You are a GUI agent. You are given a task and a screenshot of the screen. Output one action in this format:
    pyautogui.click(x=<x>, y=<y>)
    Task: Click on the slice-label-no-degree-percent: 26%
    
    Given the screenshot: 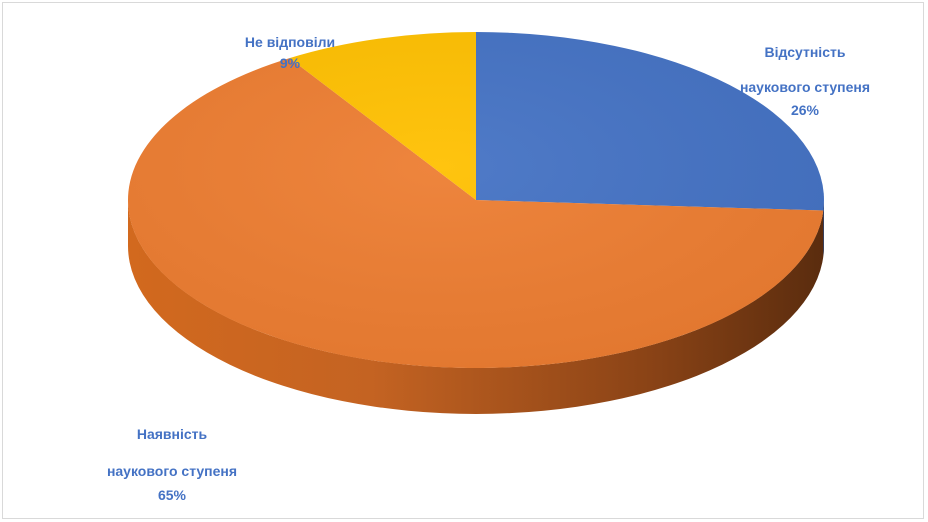 What is the action you would take?
    pyautogui.click(x=805, y=110)
    